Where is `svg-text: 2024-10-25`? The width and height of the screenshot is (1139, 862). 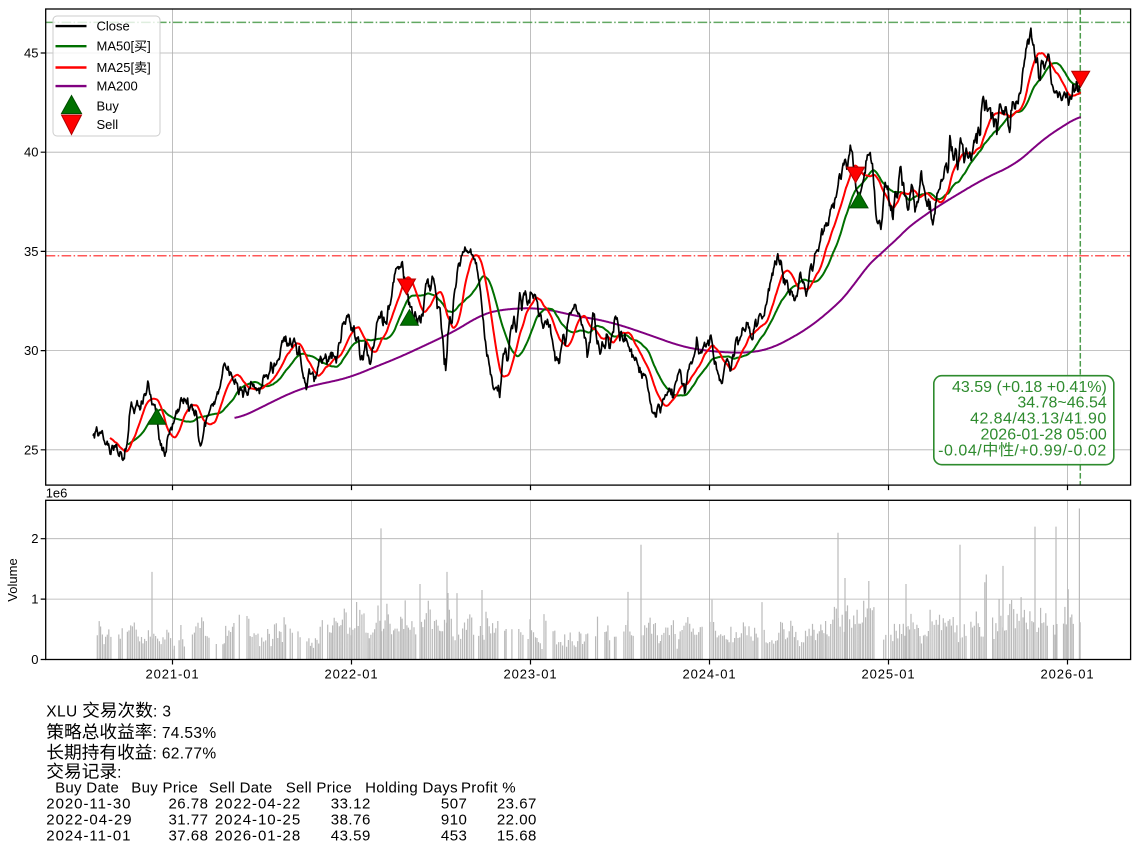 svg-text: 2024-10-25 is located at coordinates (258, 820).